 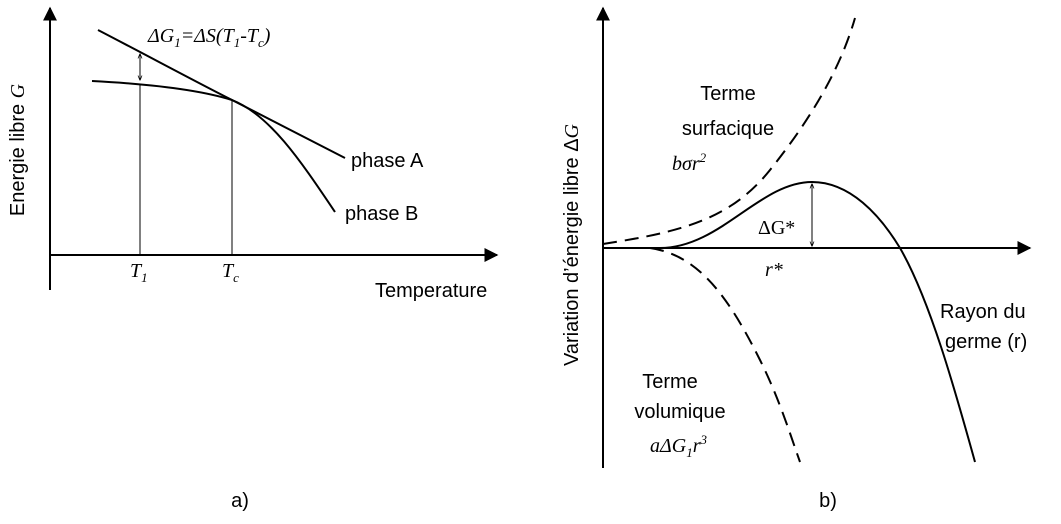 What do you see at coordinates (670, 382) in the screenshot?
I see `volume-term: Terme` at bounding box center [670, 382].